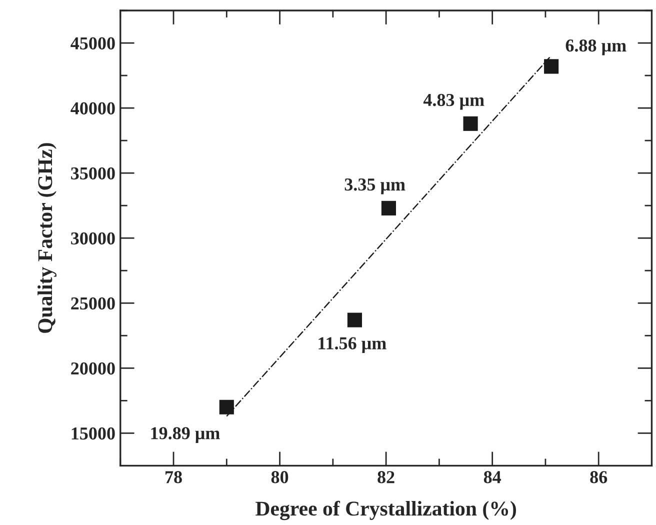 Image resolution: width=656 pixels, height=525 pixels. Describe the element at coordinates (93, 238) in the screenshot. I see `y-tick-label: 30000` at that location.